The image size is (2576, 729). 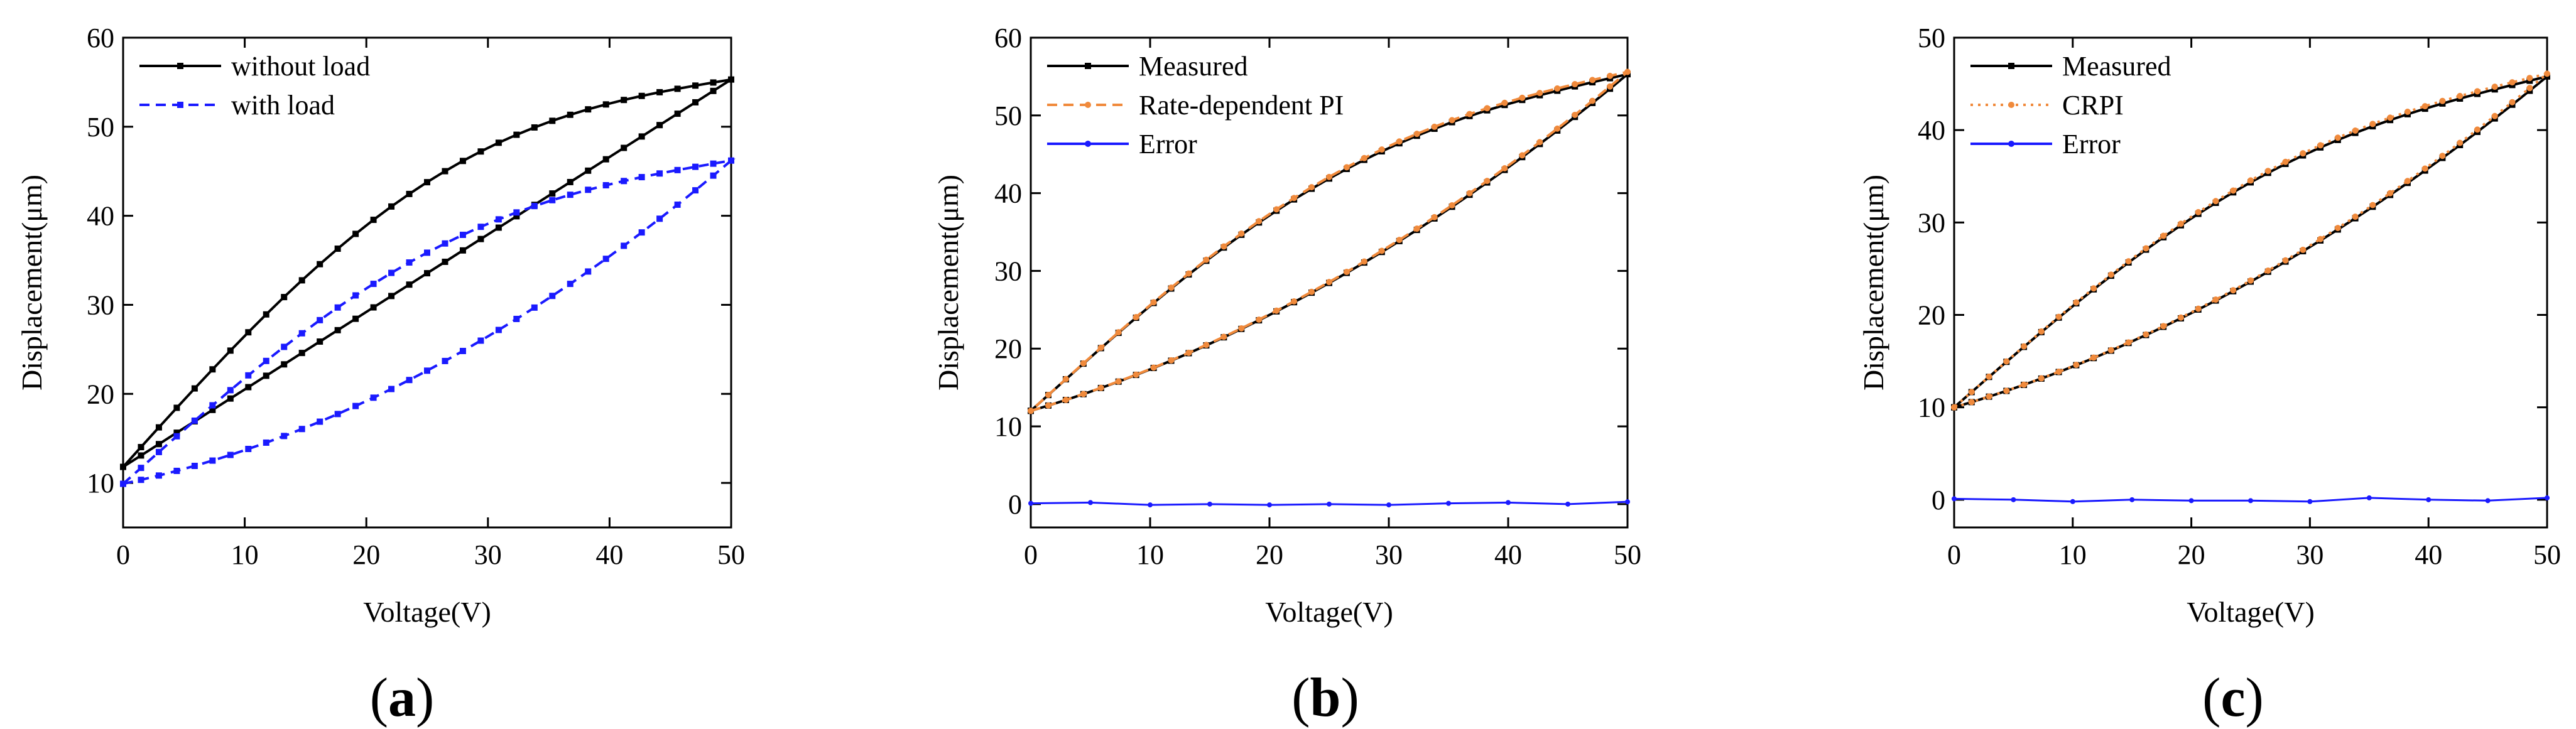 What do you see at coordinates (1008, 271) in the screenshot?
I see `panel-b-ytick-label: 30` at bounding box center [1008, 271].